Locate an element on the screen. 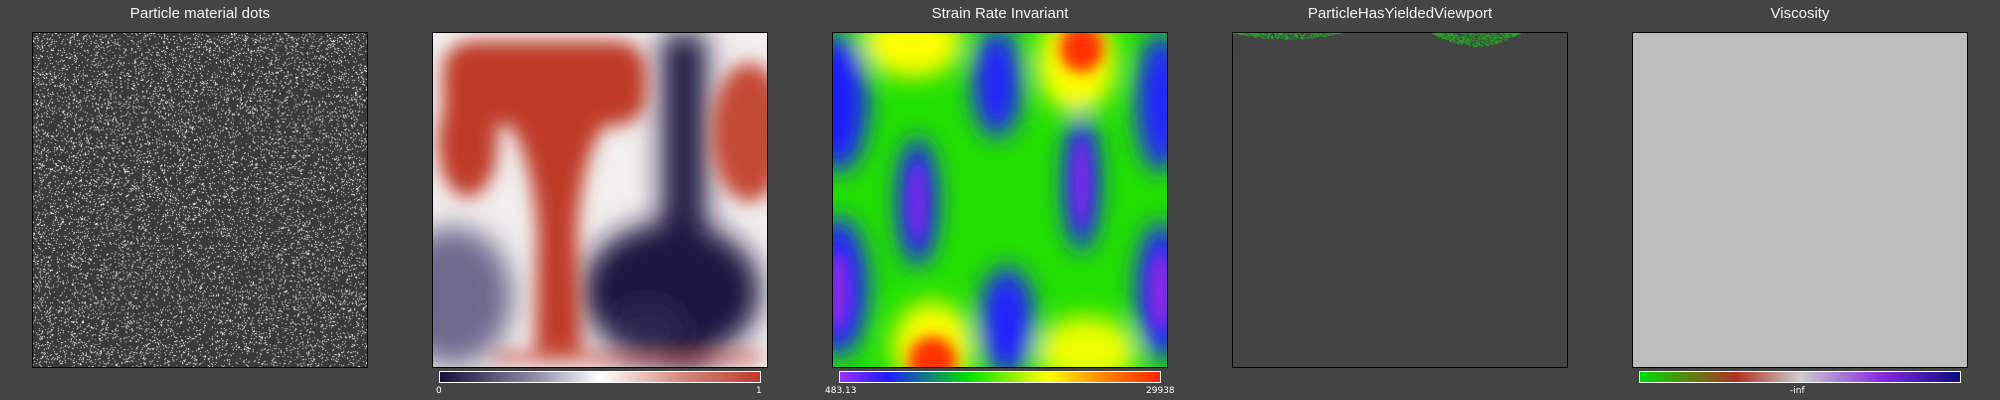 The height and width of the screenshot is (400, 2000). strain-rate-colorbar is located at coordinates (1000, 377).